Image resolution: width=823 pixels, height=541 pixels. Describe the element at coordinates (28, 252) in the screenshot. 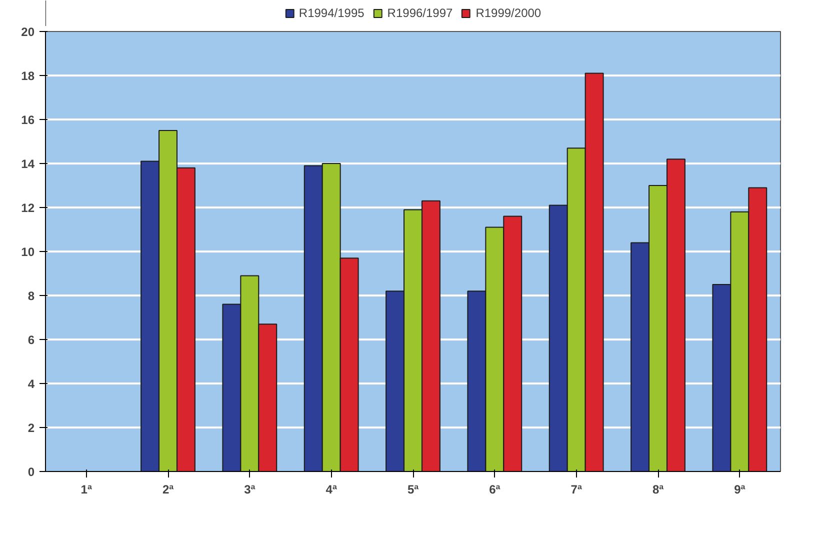

I see `y-tick-label: 10` at that location.